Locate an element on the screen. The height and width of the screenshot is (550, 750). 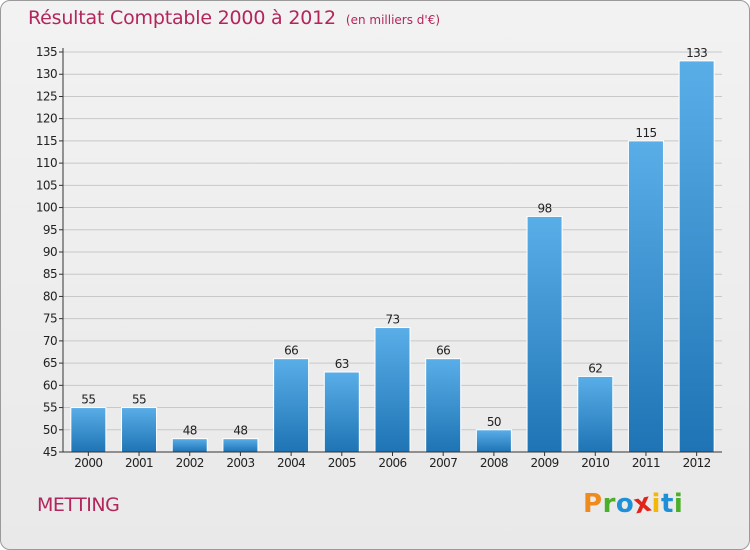
y-tick-label: 50 is located at coordinates (50, 430).